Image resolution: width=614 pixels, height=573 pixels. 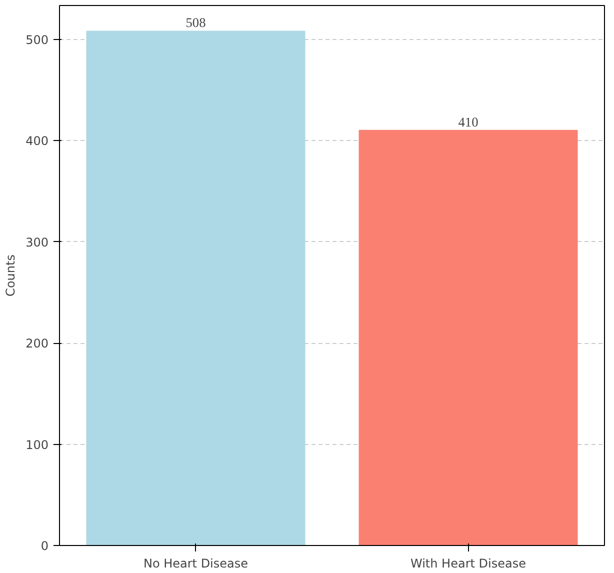 What do you see at coordinates (468, 122) in the screenshot?
I see `data-label: 410` at bounding box center [468, 122].